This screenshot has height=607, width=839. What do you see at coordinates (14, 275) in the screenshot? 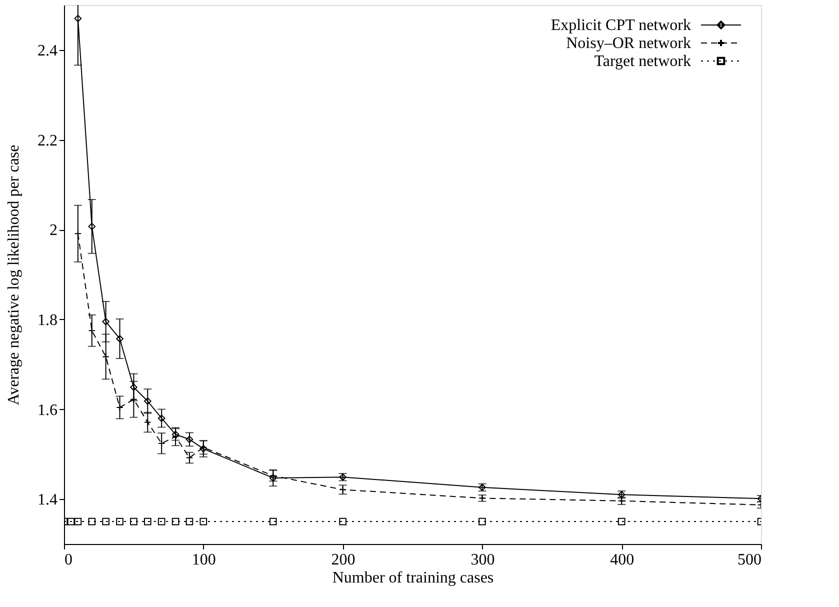
I see `y-axis-title: Average negative log likelihood per case` at bounding box center [14, 275].